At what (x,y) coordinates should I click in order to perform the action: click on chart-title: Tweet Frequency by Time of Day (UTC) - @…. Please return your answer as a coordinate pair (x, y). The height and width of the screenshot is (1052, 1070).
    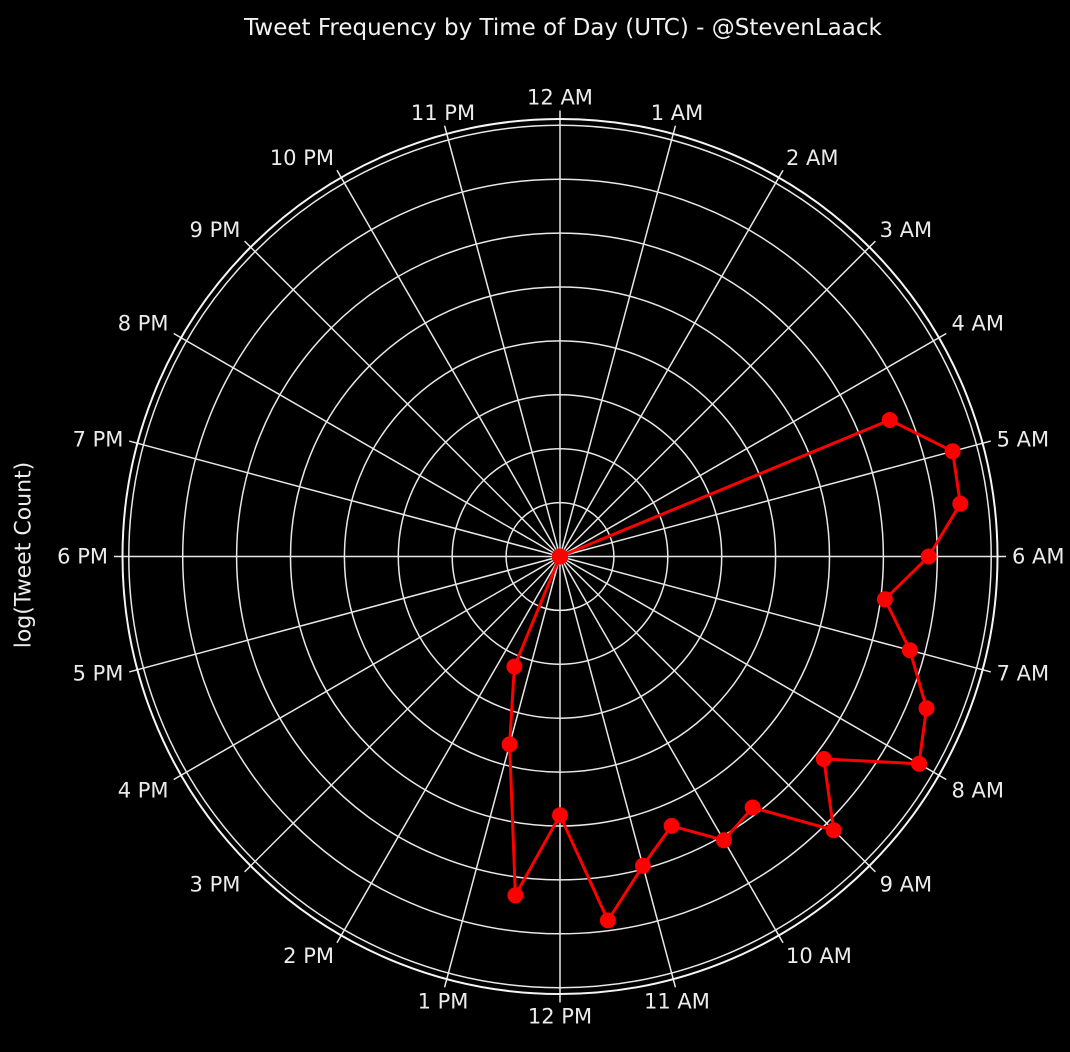
    Looking at the image, I should click on (563, 28).